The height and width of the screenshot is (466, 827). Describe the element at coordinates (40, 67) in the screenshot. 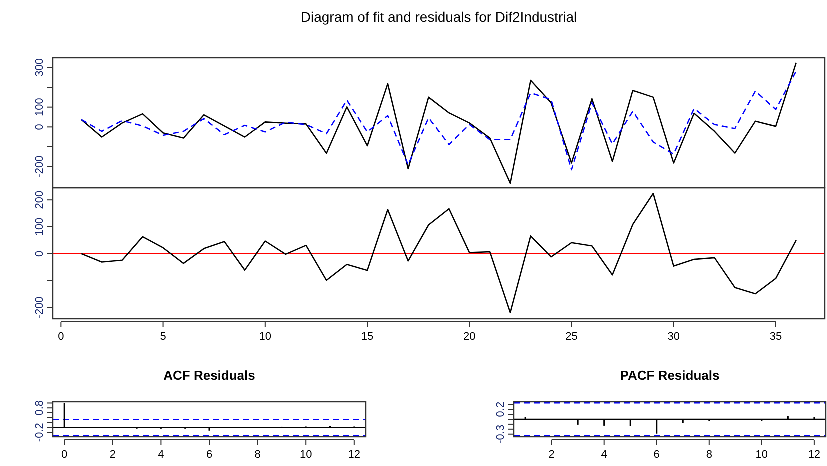

I see `y-tick-label: 300` at that location.